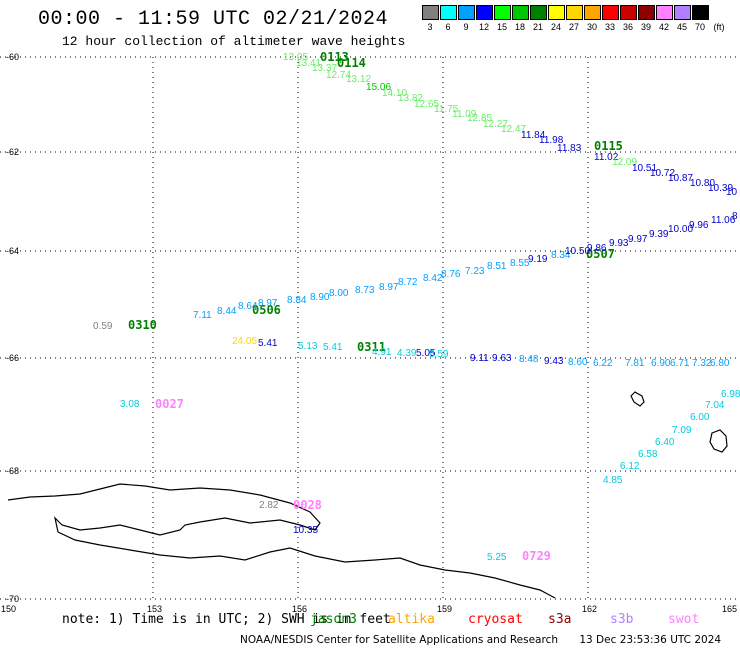 The width and height of the screenshot is (740, 650). Describe the element at coordinates (578, 362) in the screenshot. I see `wave-height-value: 8.60` at that location.